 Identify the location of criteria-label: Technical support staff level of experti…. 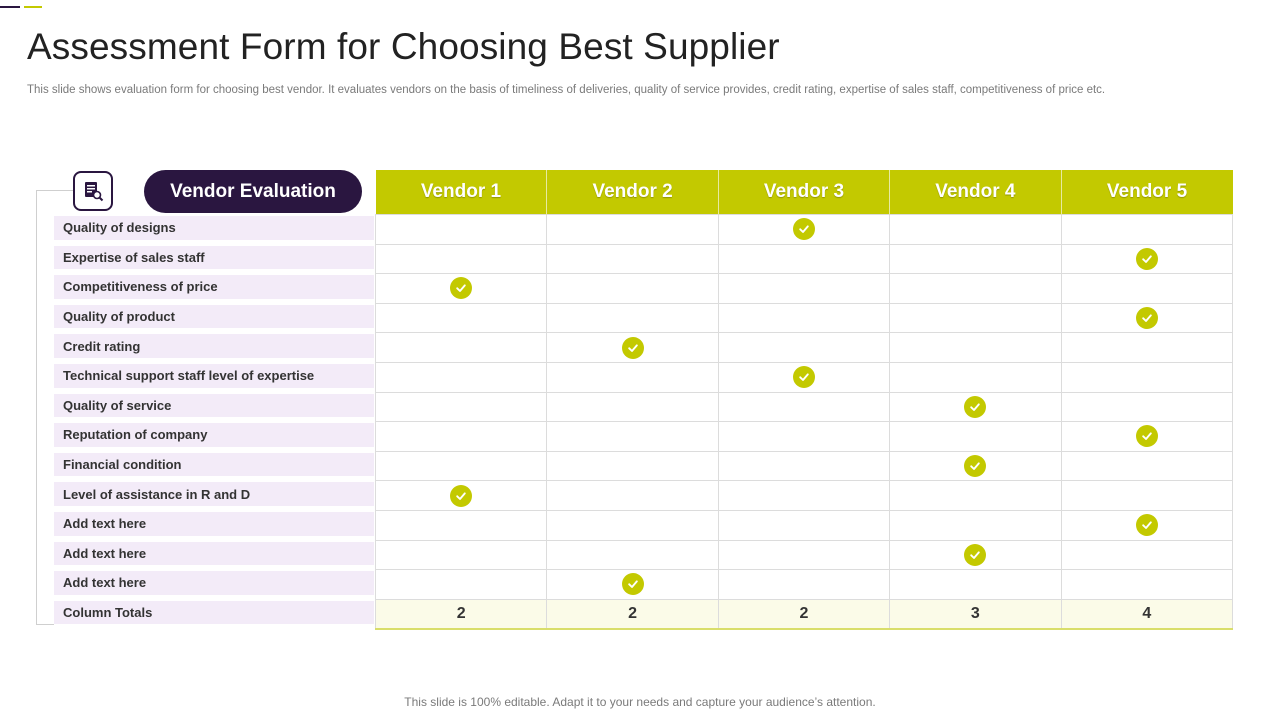
(189, 376).